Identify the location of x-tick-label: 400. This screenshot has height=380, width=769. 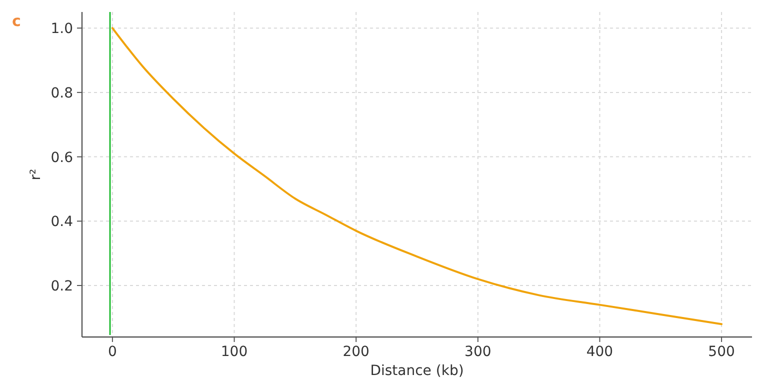
(600, 352).